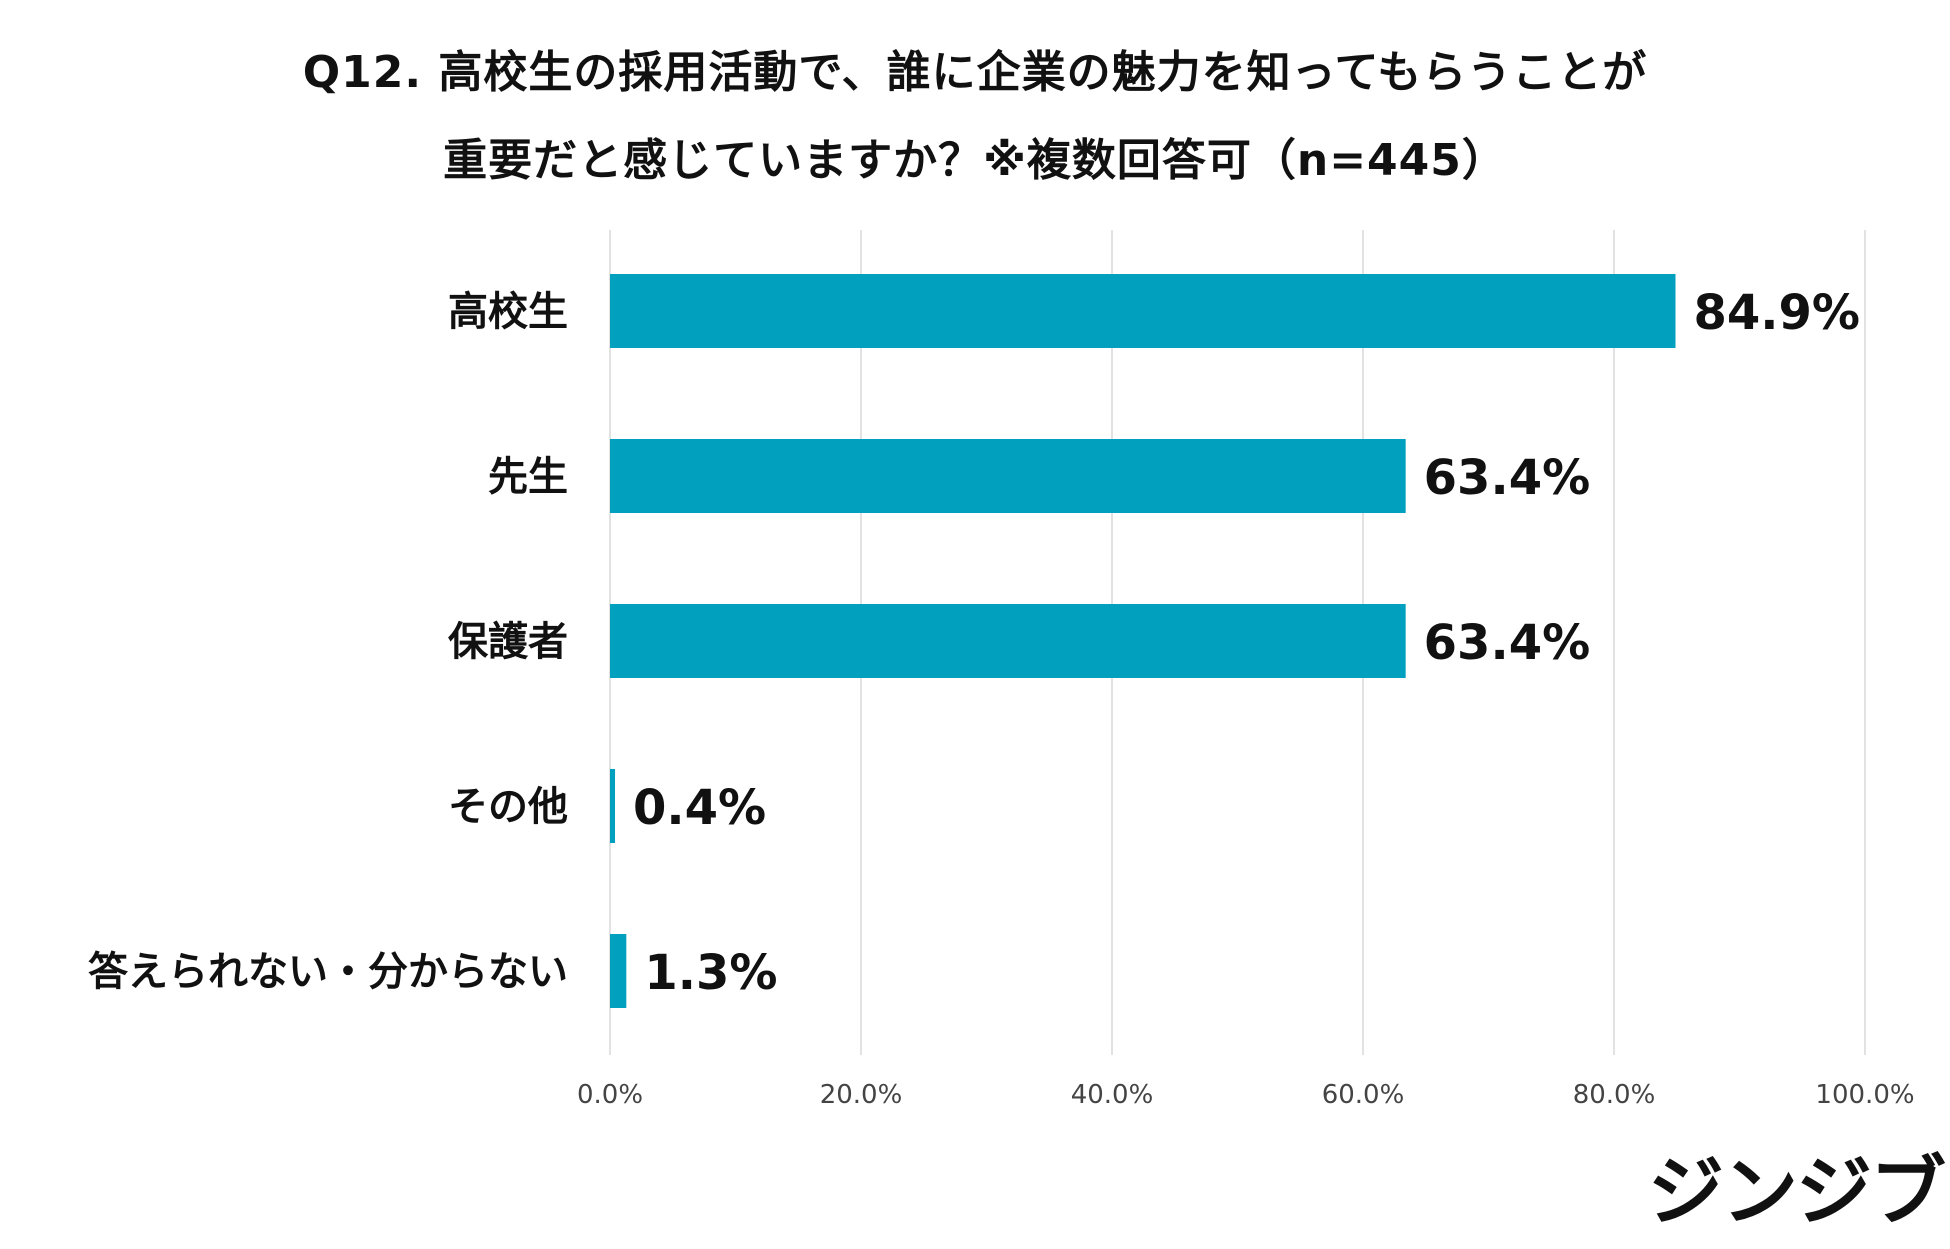 The width and height of the screenshot is (1950, 1249). I want to click on x-tick-label: 40.0%, so click(1112, 1095).